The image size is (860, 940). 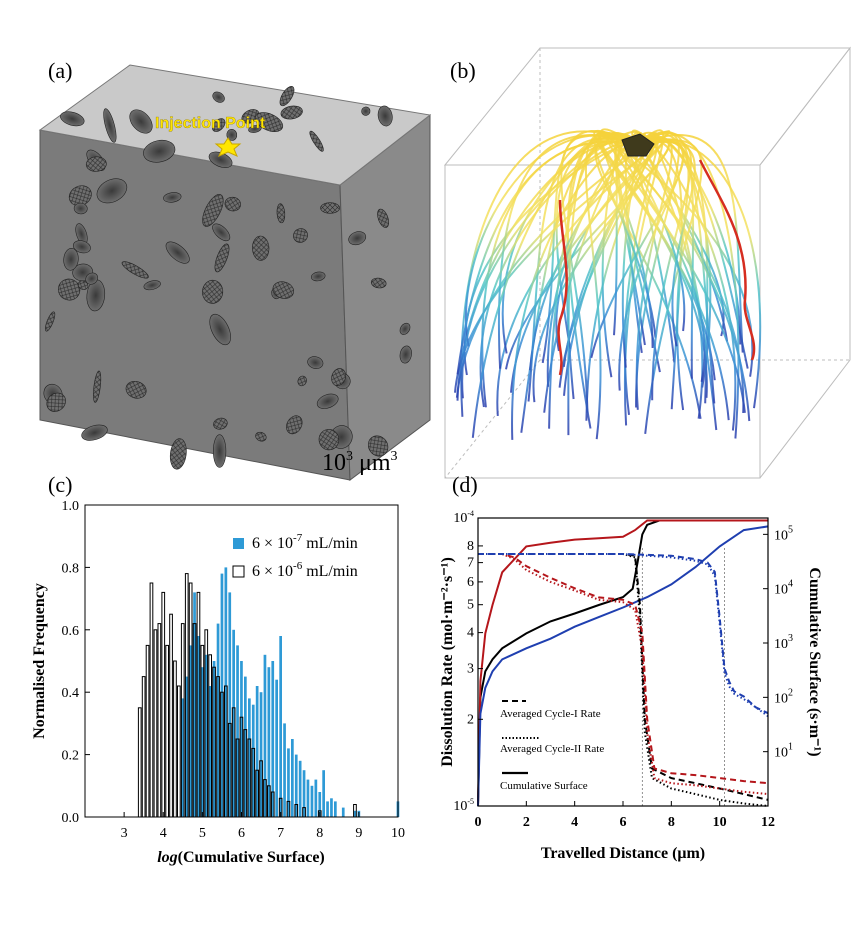 I want to click on axis-ticks-d: 0 2 4 6 8 10 12 10⁻⁵ 2 3 4 5 6 7 8 10⁻⁴ 10¹ 10² 10³ 10⁴ 10⁵, so click(x=623, y=669).